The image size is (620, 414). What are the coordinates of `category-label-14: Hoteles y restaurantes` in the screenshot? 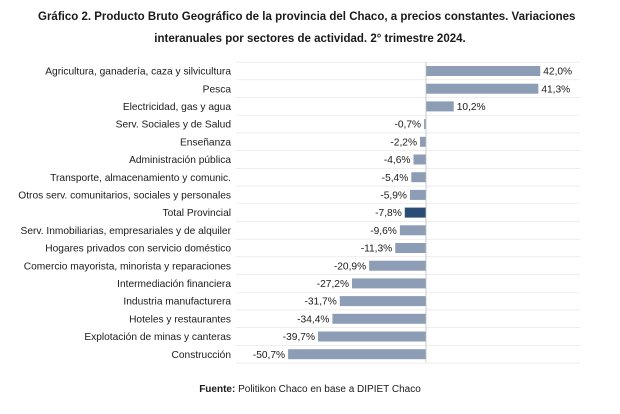 It's located at (180, 319).